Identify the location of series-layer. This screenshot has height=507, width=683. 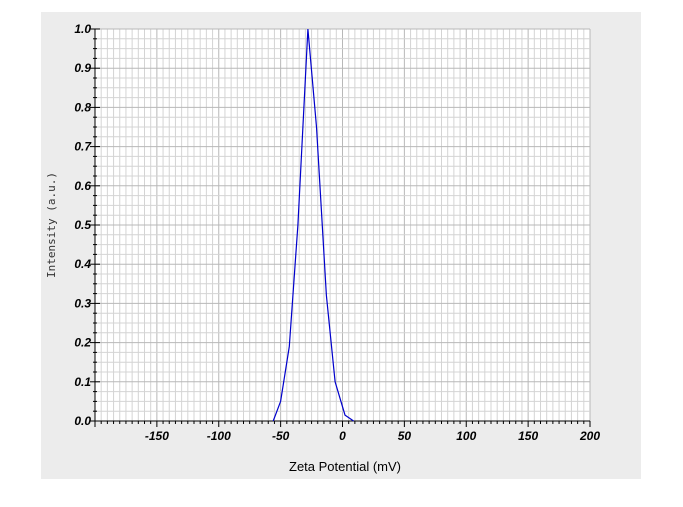
(313, 225).